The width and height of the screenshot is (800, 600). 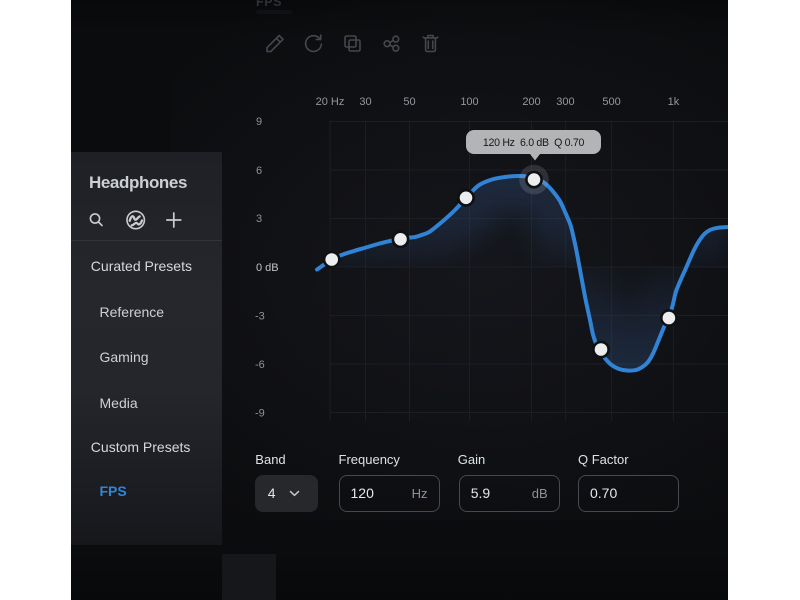 What do you see at coordinates (674, 102) in the screenshot?
I see `svg-text: 1k` at bounding box center [674, 102].